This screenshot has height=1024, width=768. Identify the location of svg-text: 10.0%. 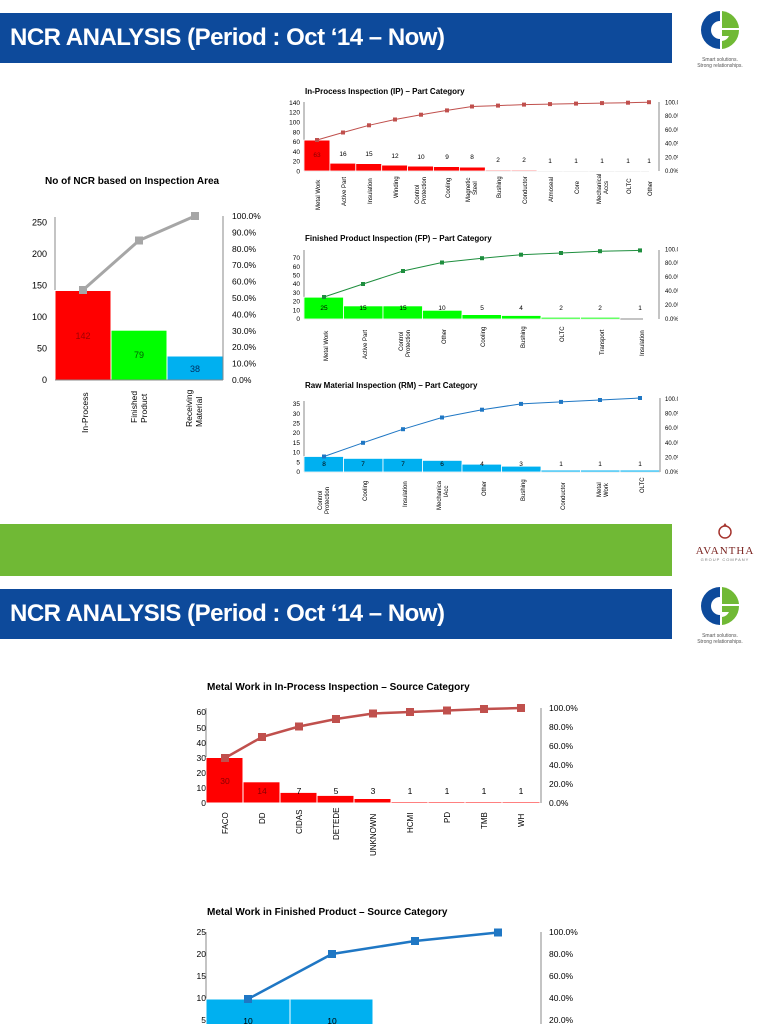
(244, 364).